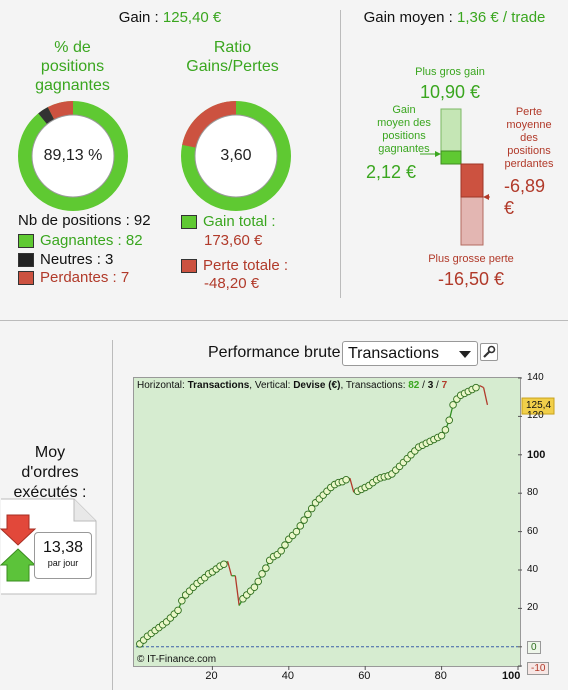 The height and width of the screenshot is (690, 568). I want to click on current-value-label: 125,4, so click(539, 406).